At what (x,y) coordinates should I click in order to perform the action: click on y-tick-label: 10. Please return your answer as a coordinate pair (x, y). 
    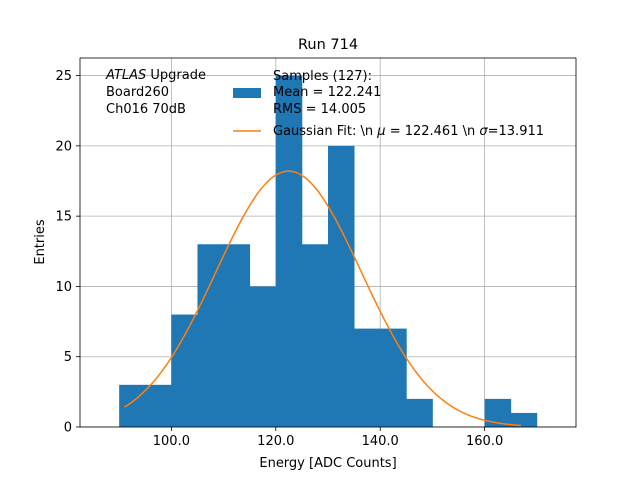
    Looking at the image, I should click on (63, 287).